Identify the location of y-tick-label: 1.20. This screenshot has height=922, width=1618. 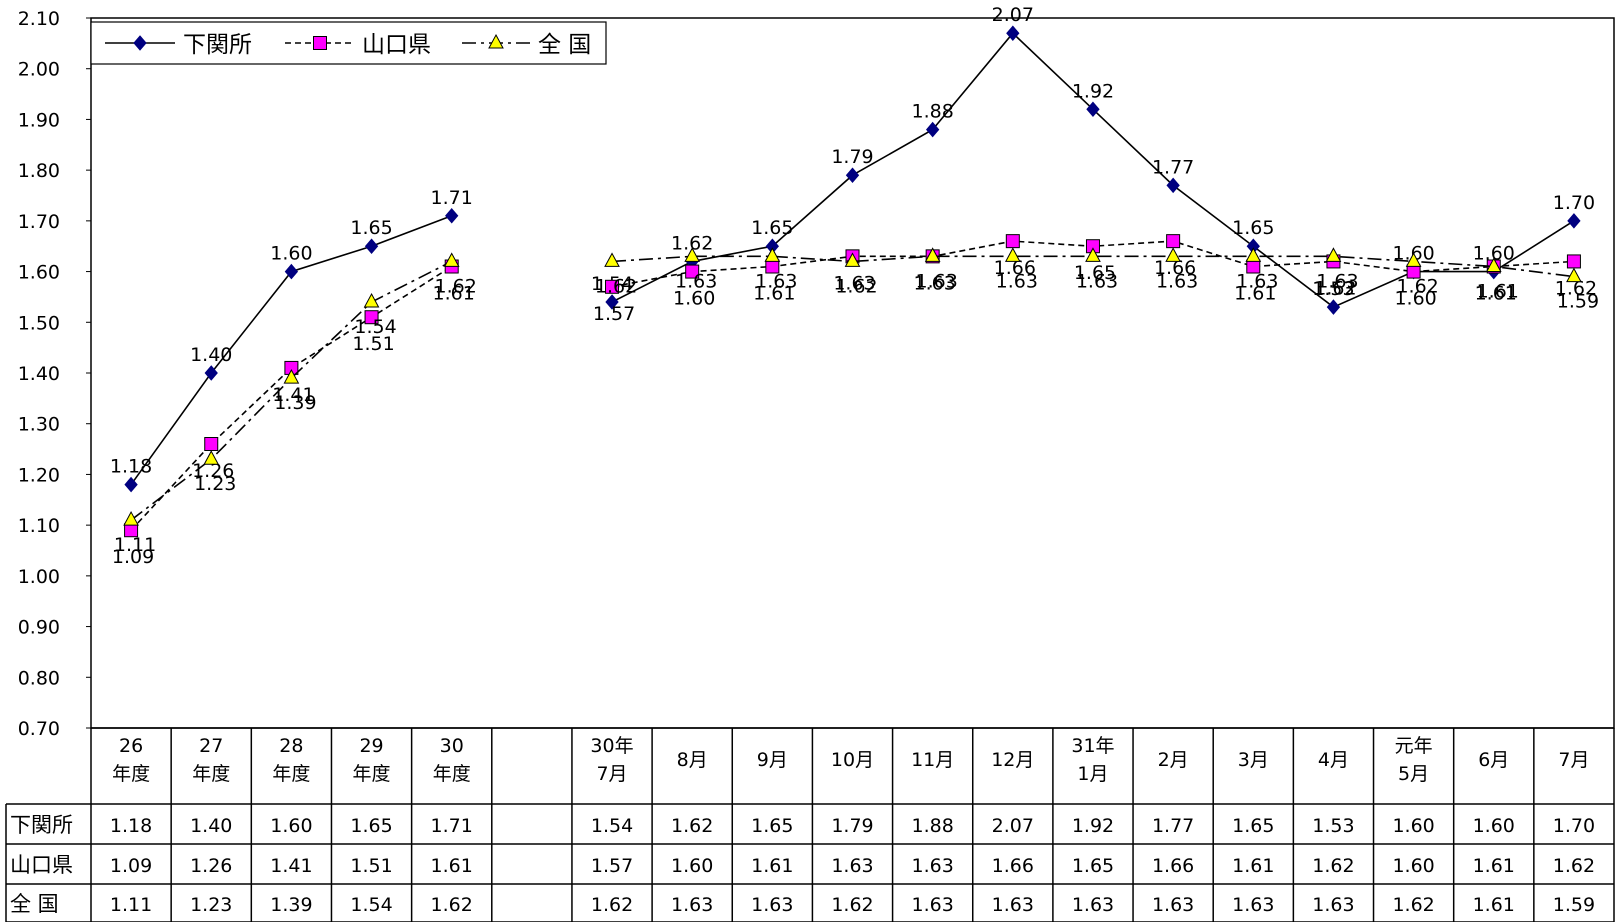
(39, 475).